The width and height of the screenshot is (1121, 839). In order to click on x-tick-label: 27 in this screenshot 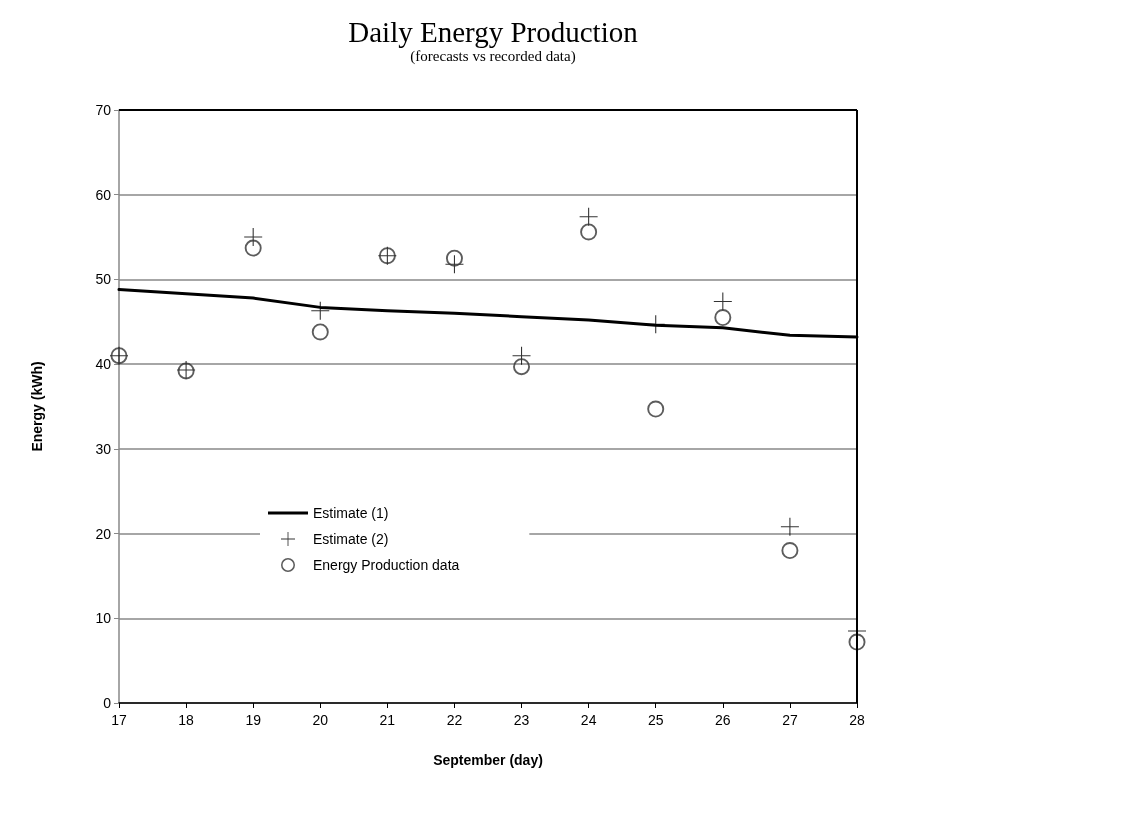, I will do `click(790, 720)`.